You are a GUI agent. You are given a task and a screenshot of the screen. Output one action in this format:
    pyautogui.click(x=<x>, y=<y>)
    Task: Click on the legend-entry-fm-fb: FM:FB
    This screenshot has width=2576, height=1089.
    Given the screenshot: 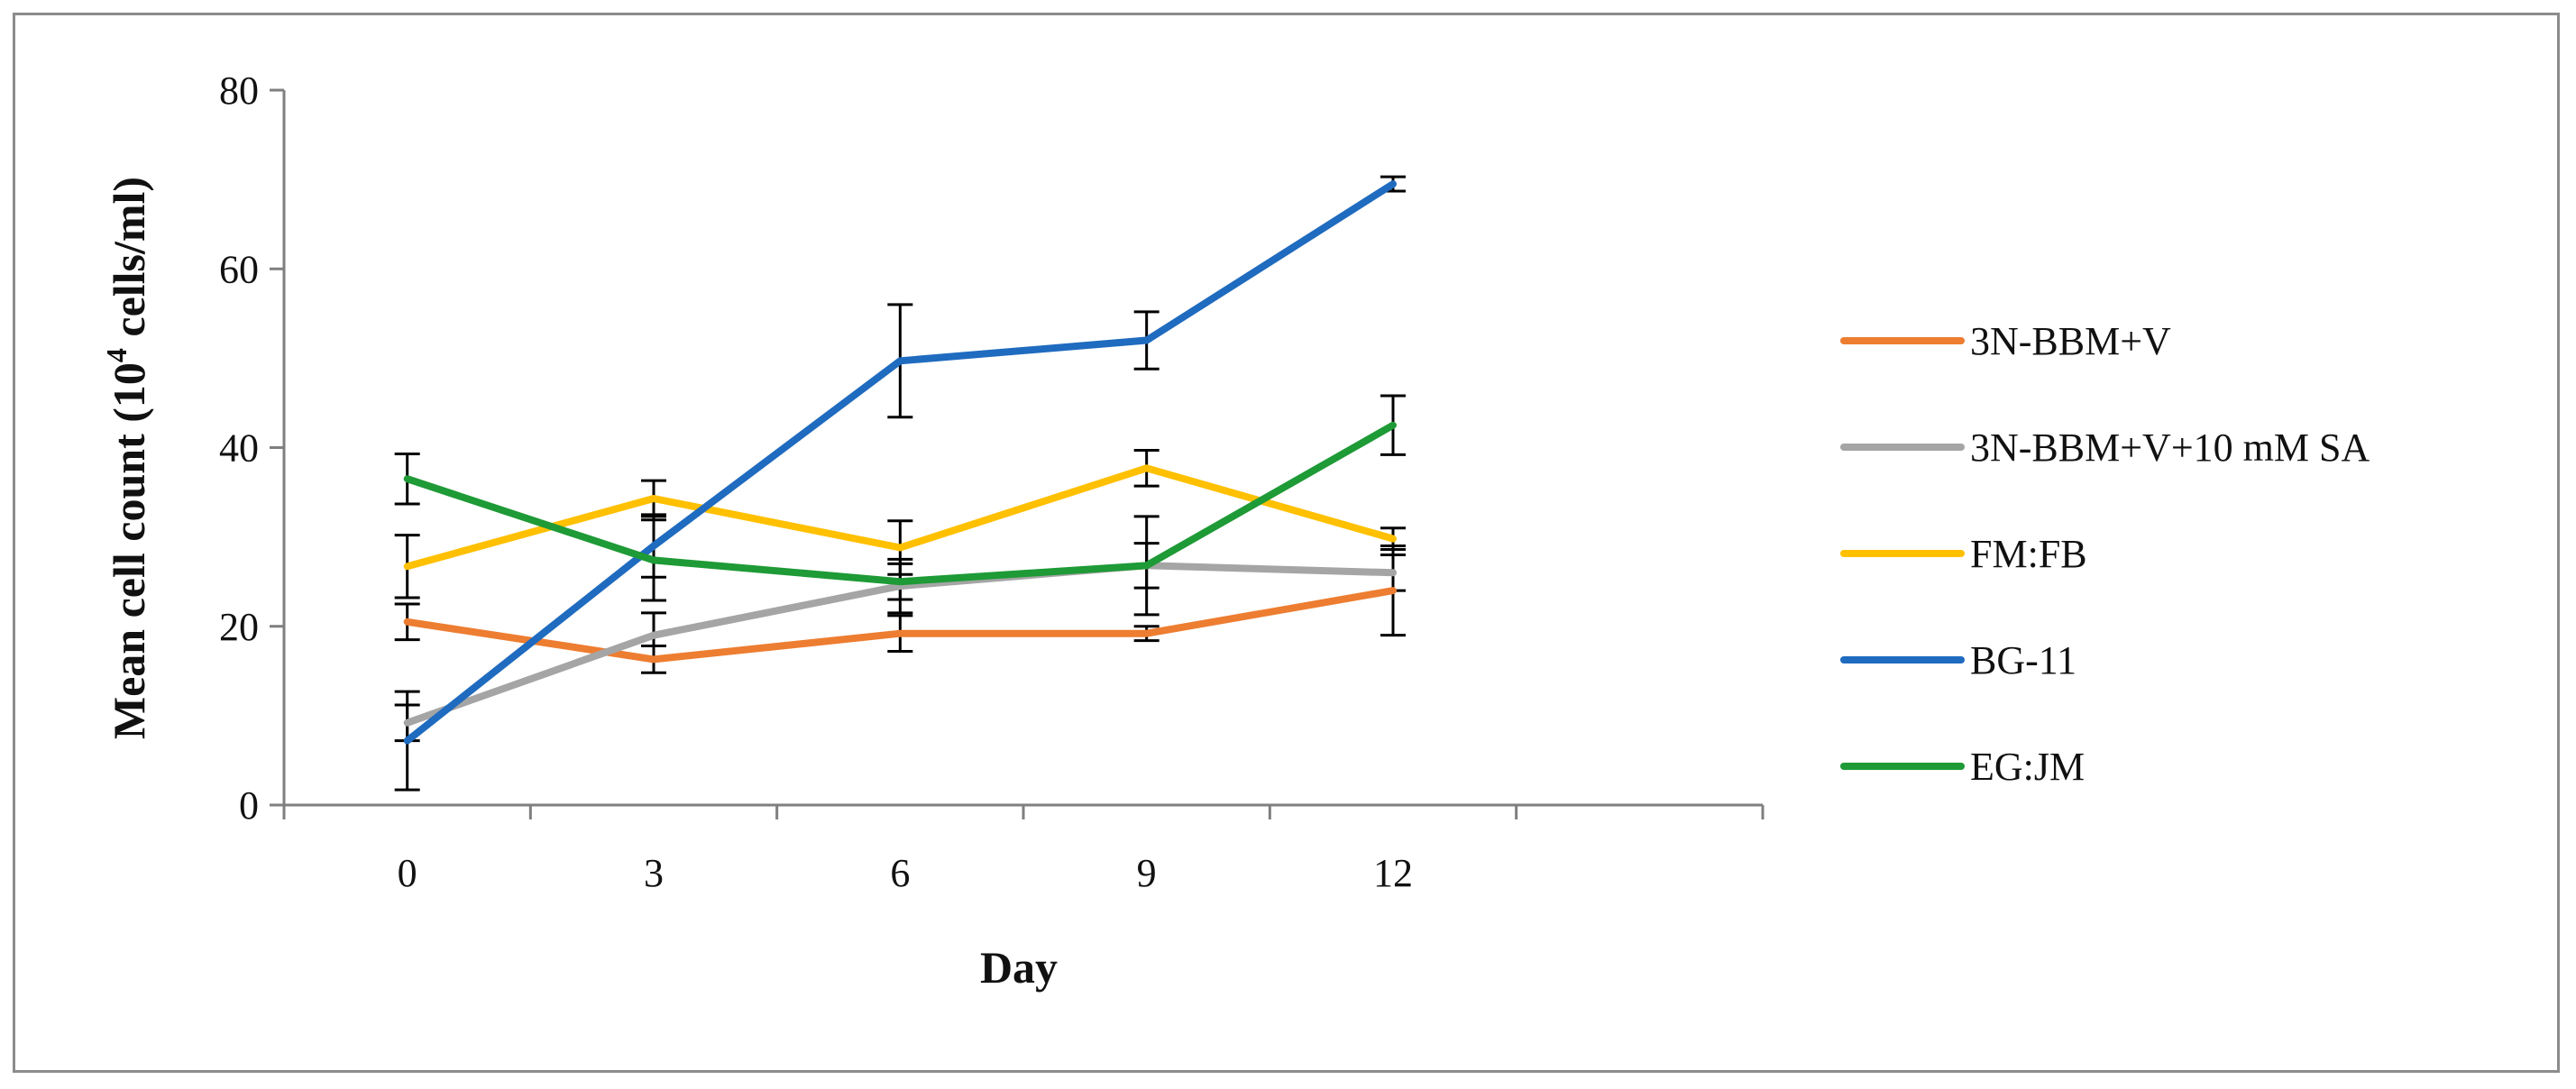 What is the action you would take?
    pyautogui.click(x=1963, y=554)
    